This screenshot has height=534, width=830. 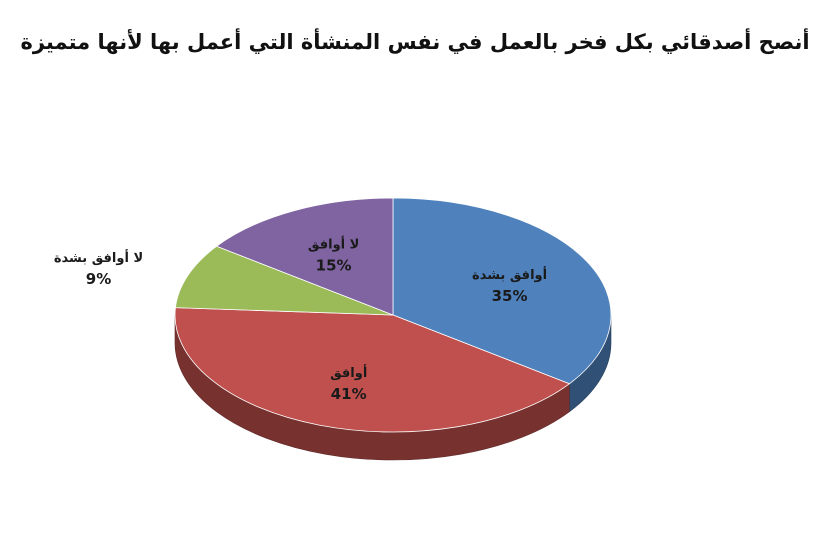 What do you see at coordinates (333, 243) in the screenshot?
I see `slice-category-label: لا أوافق` at bounding box center [333, 243].